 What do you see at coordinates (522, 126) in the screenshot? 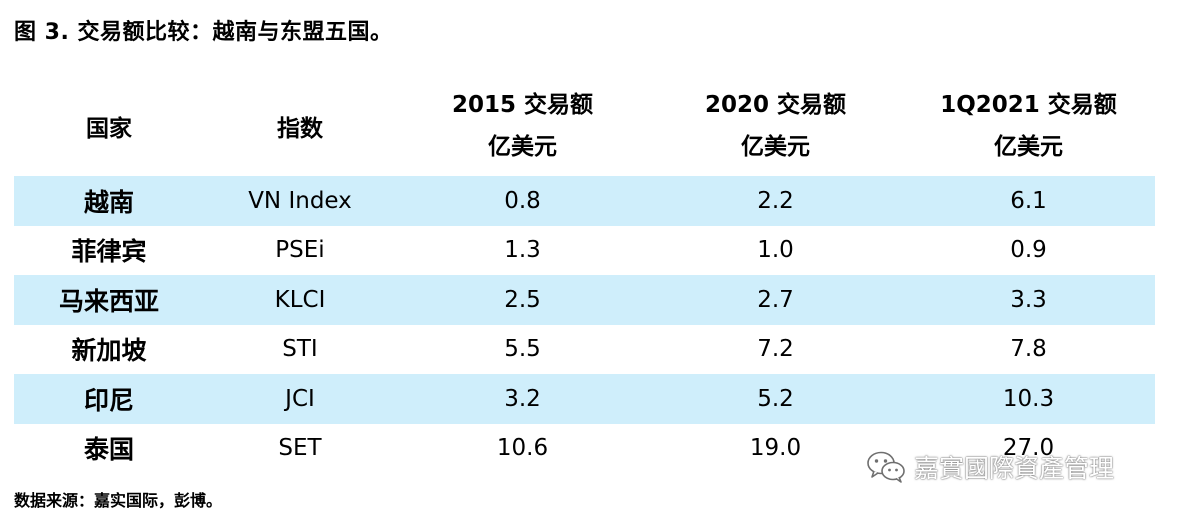
I see `header-2015: 2015 交易额 亿美元` at bounding box center [522, 126].